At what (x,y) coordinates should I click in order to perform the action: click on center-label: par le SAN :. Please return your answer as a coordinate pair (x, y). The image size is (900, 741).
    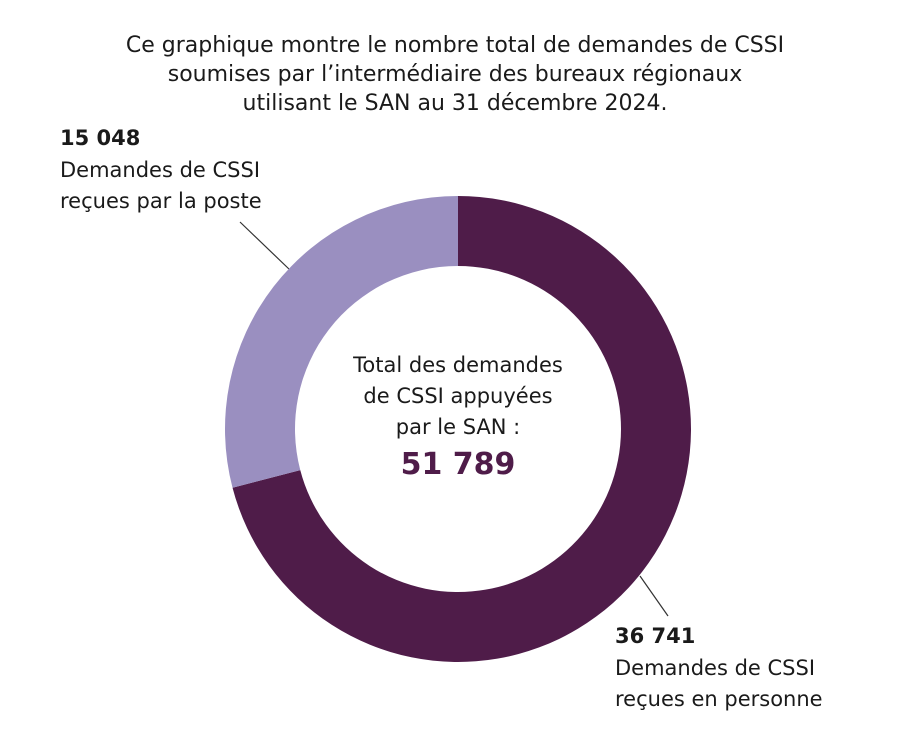
    Looking at the image, I should click on (458, 427).